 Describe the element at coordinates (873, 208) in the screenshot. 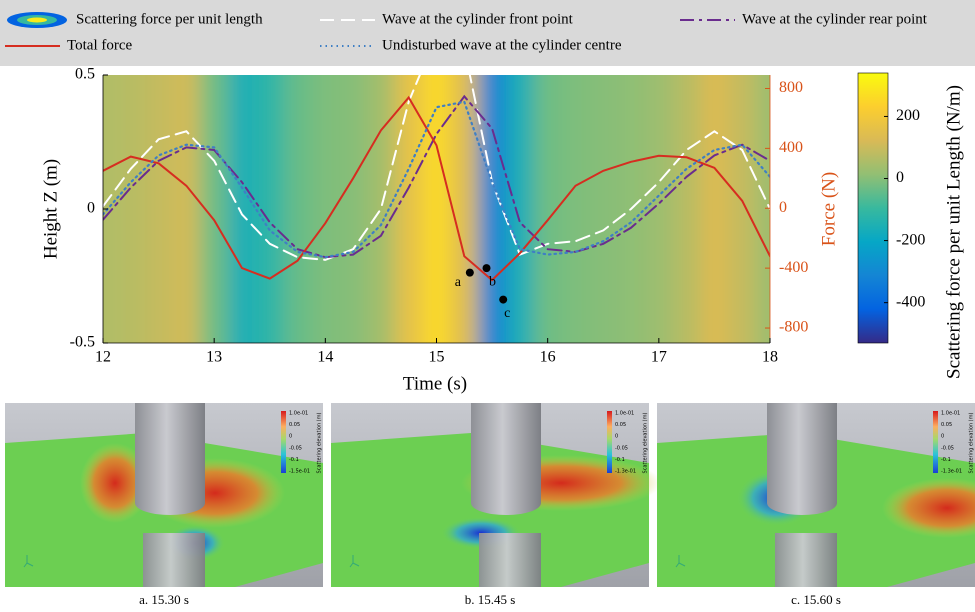

I see `colorbar` at that location.